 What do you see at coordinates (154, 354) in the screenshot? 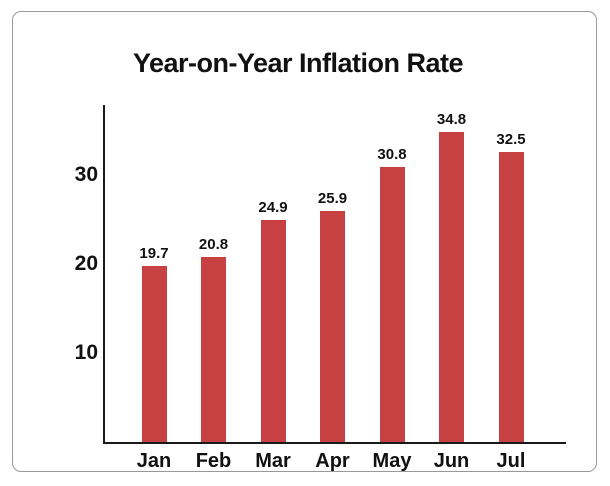
I see `bar-jan` at bounding box center [154, 354].